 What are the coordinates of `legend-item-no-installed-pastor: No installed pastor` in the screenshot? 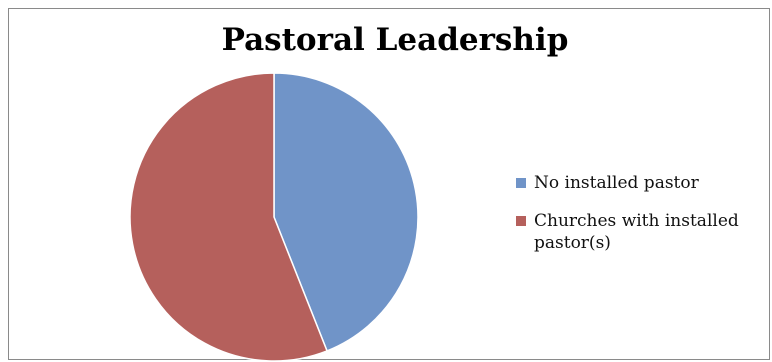 It's located at (636, 183).